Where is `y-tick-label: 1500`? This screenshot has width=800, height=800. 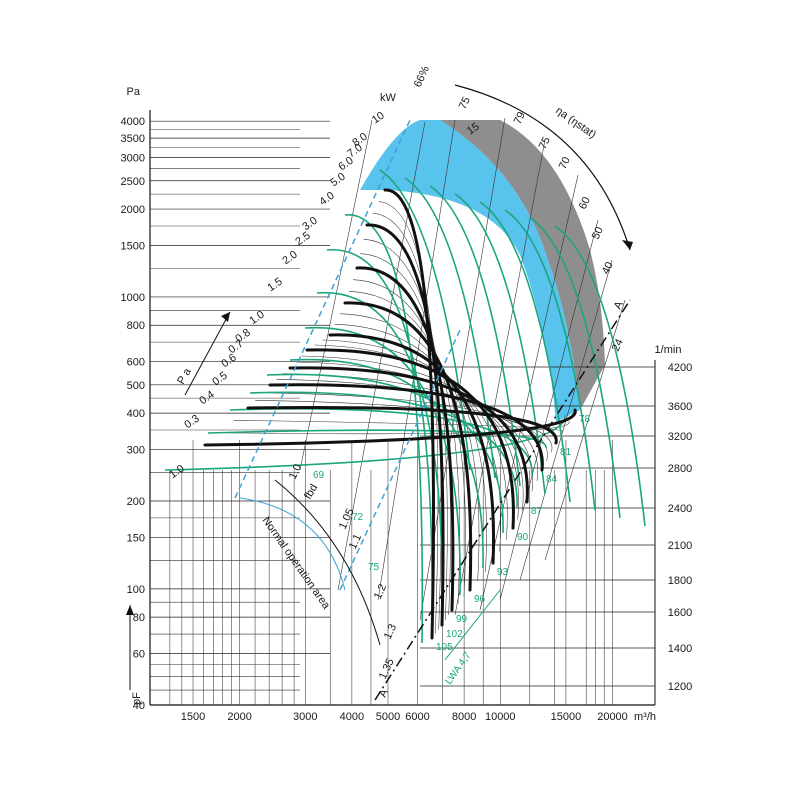 y-tick-label: 1500 is located at coordinates (133, 247).